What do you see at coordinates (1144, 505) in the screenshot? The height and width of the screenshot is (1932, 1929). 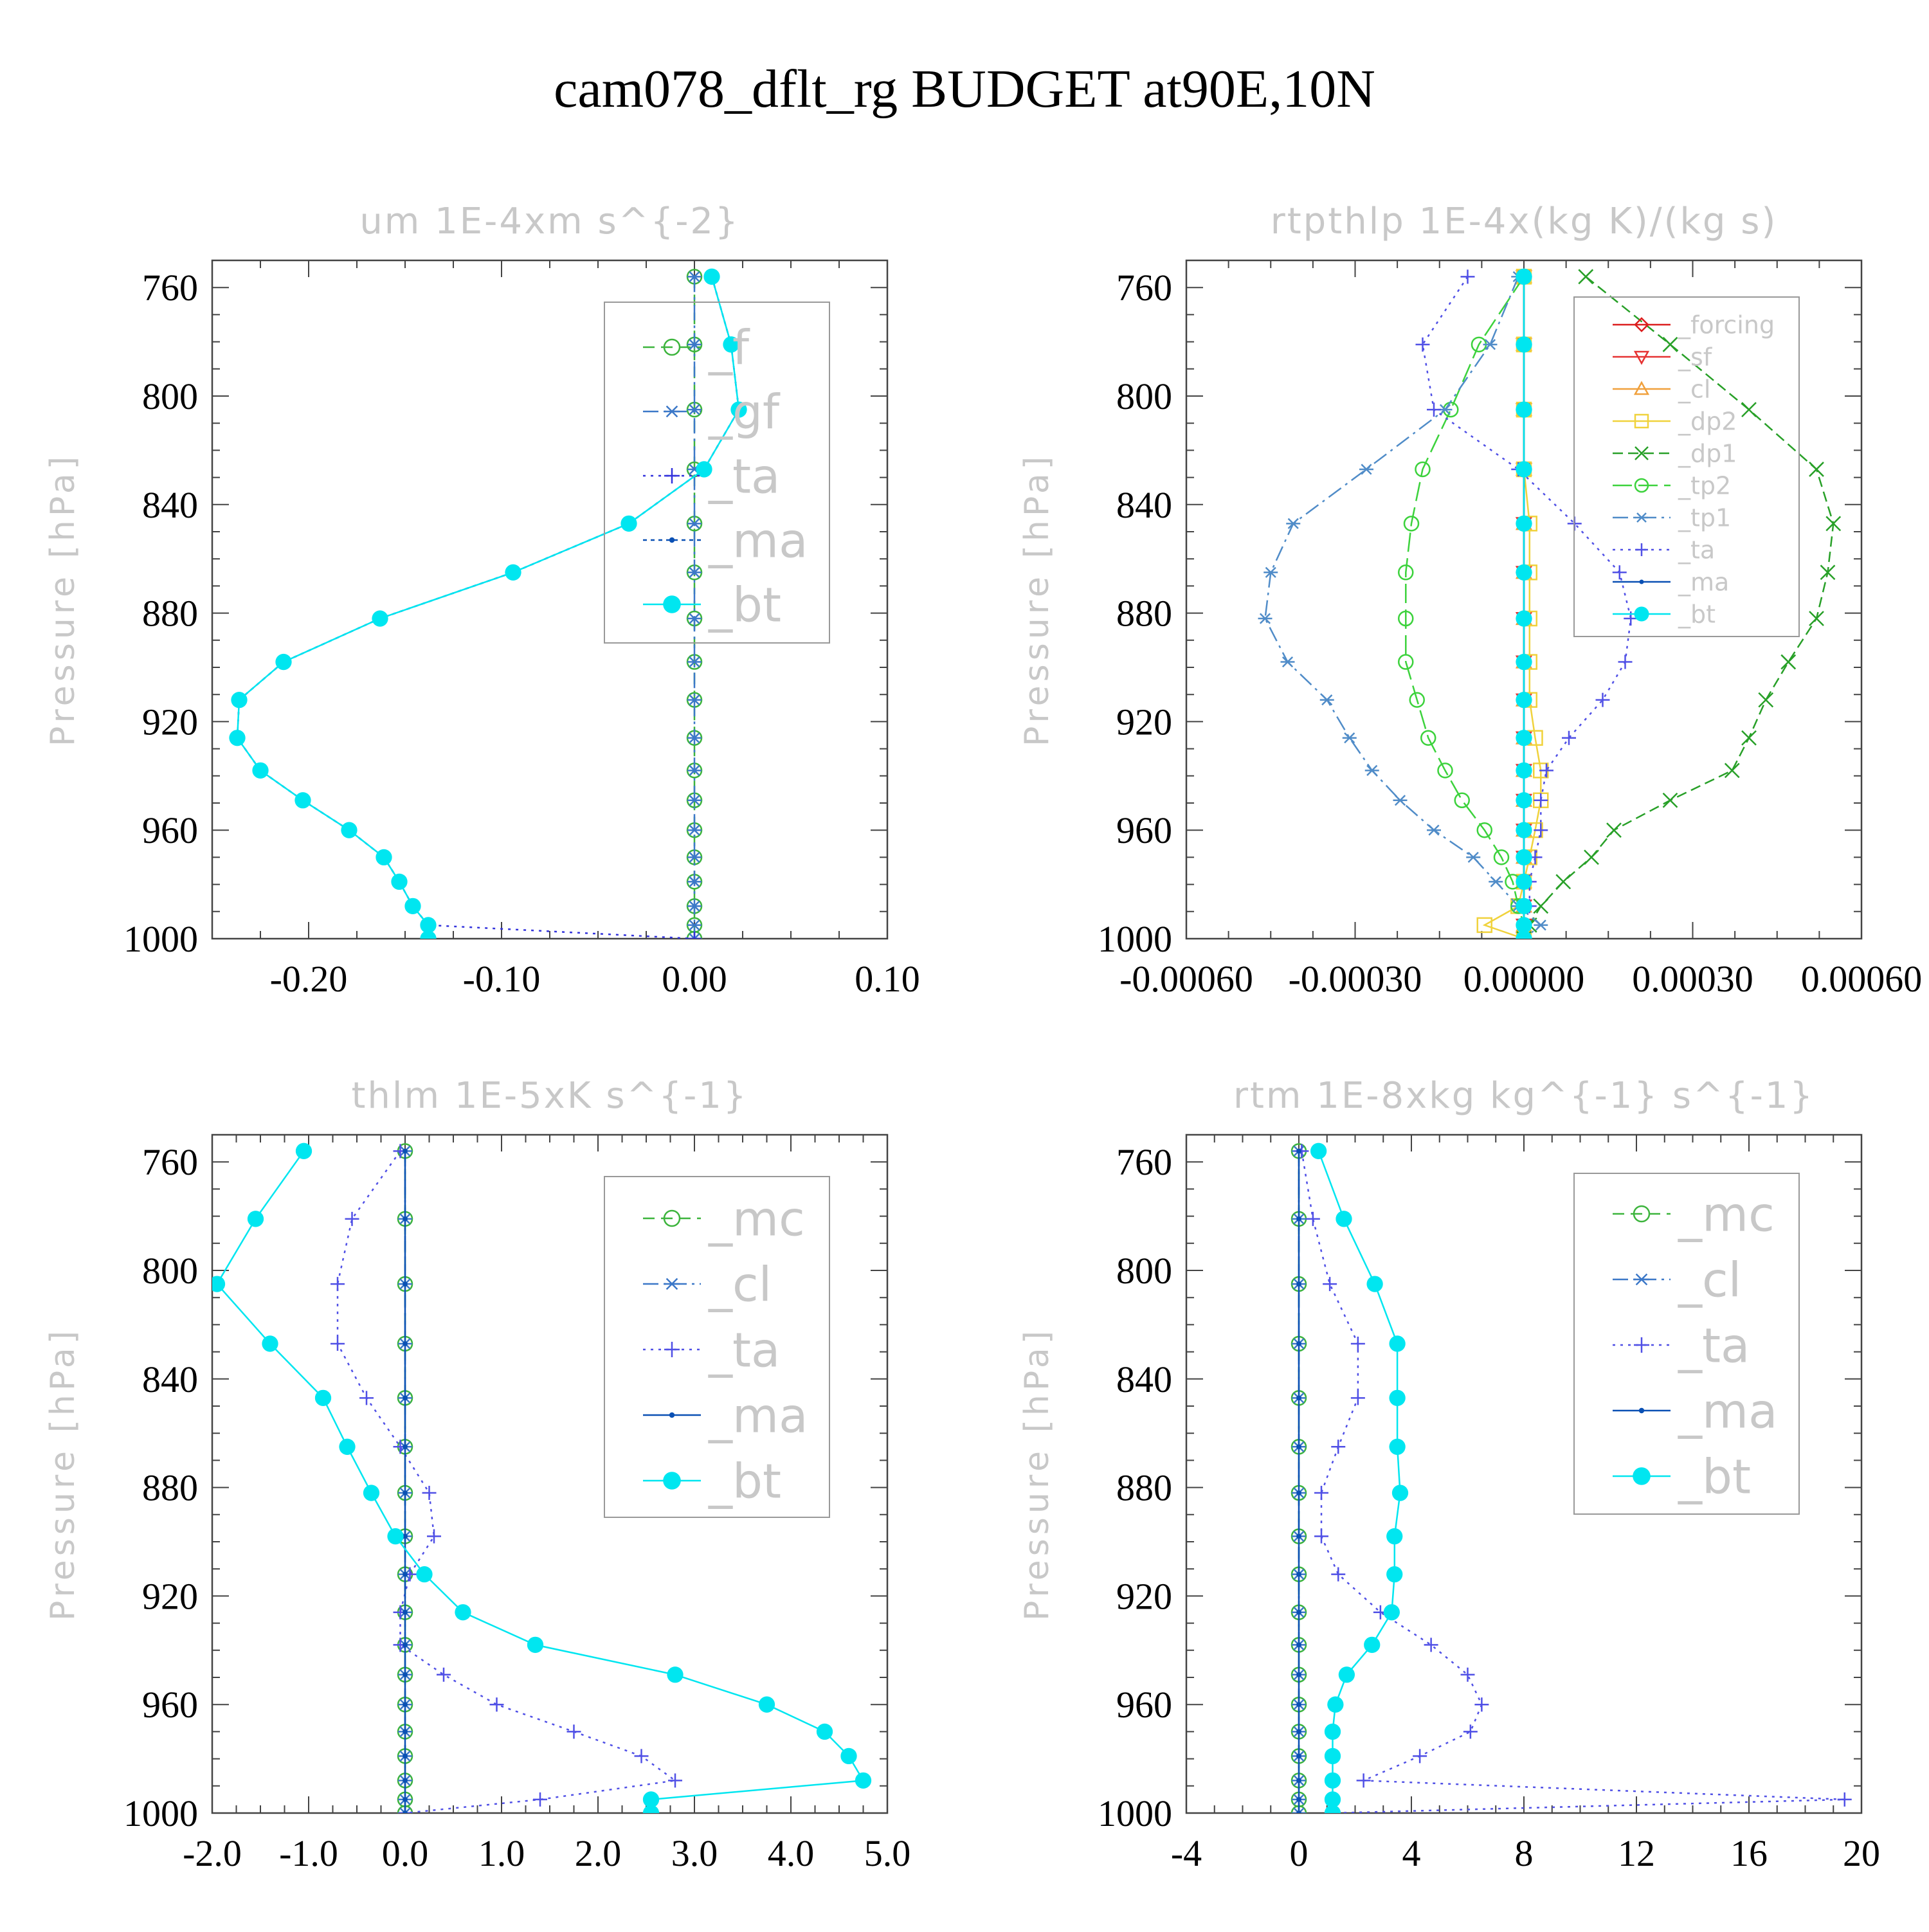 I see `y-tick-label: 840` at bounding box center [1144, 505].